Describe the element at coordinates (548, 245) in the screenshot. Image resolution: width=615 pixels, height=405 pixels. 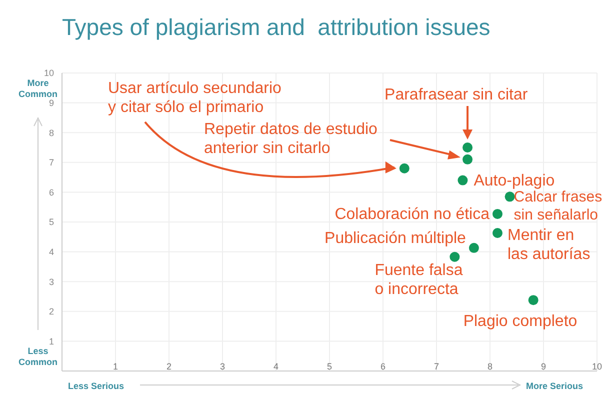
I see `annotation: Mentir en las autorías` at that location.